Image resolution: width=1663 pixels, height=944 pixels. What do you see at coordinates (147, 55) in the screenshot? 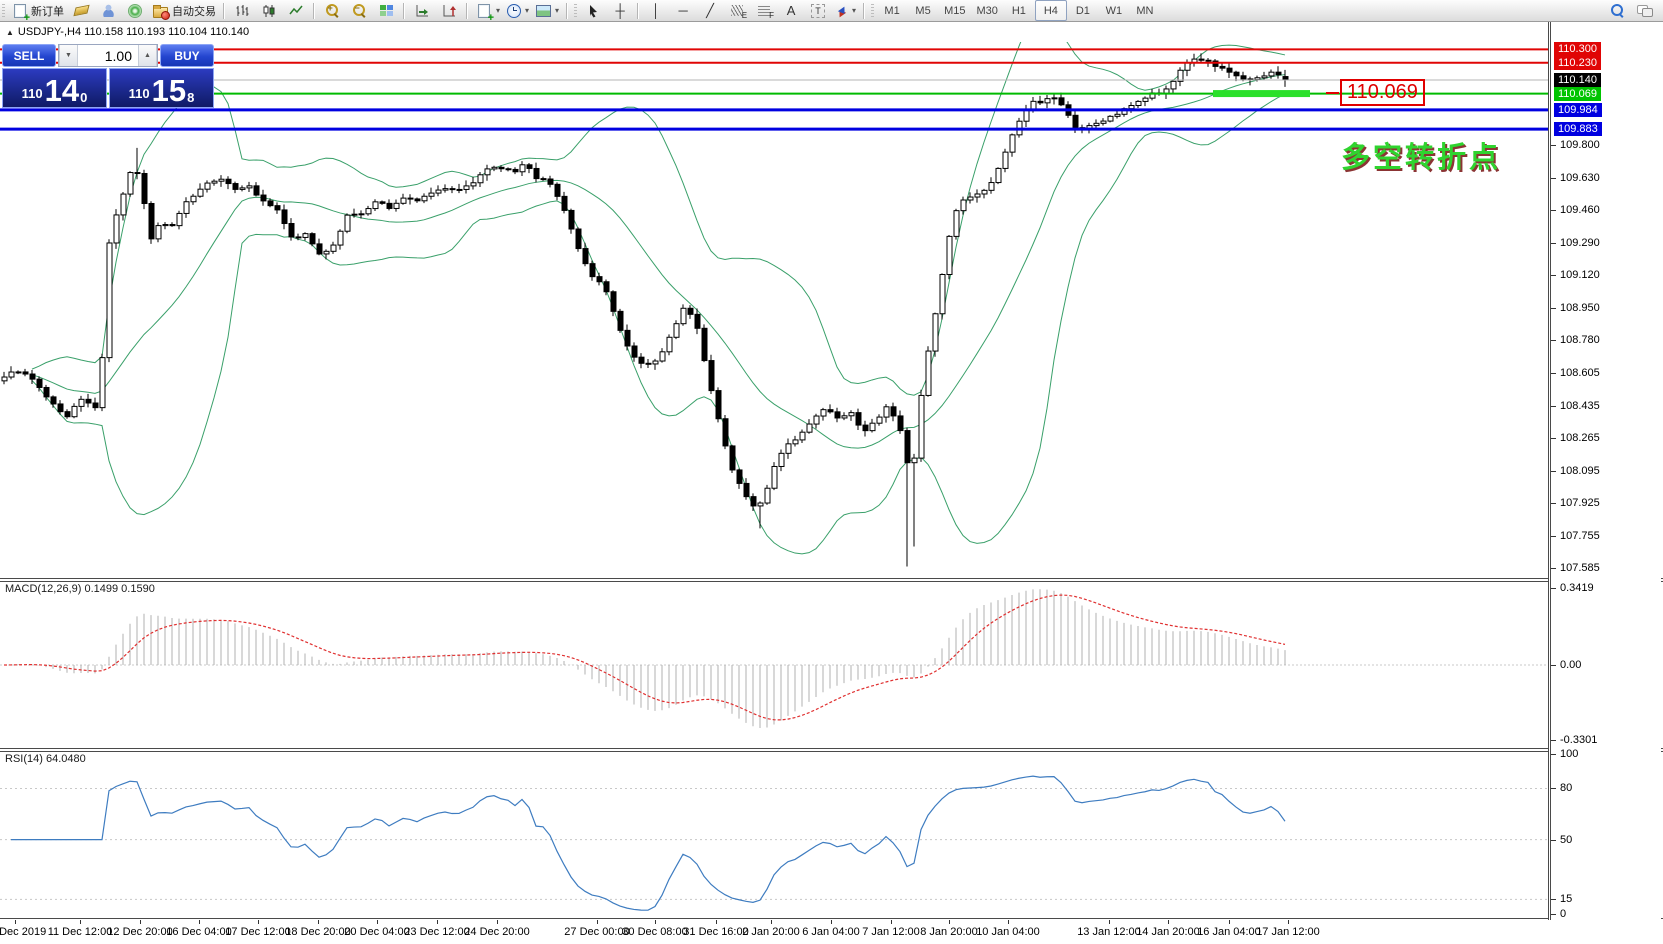
I see `volume-increase-button: ▲` at bounding box center [147, 55].